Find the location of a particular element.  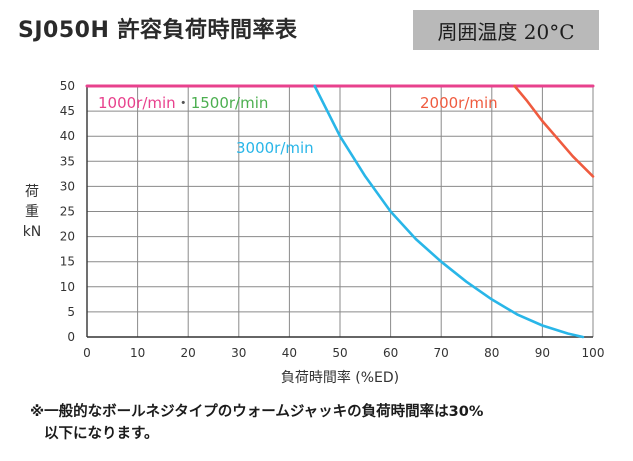

footnote-line-1: ※一般的なボールネジタイプのウォームジャッキの負荷時間率は30% is located at coordinates (257, 412).